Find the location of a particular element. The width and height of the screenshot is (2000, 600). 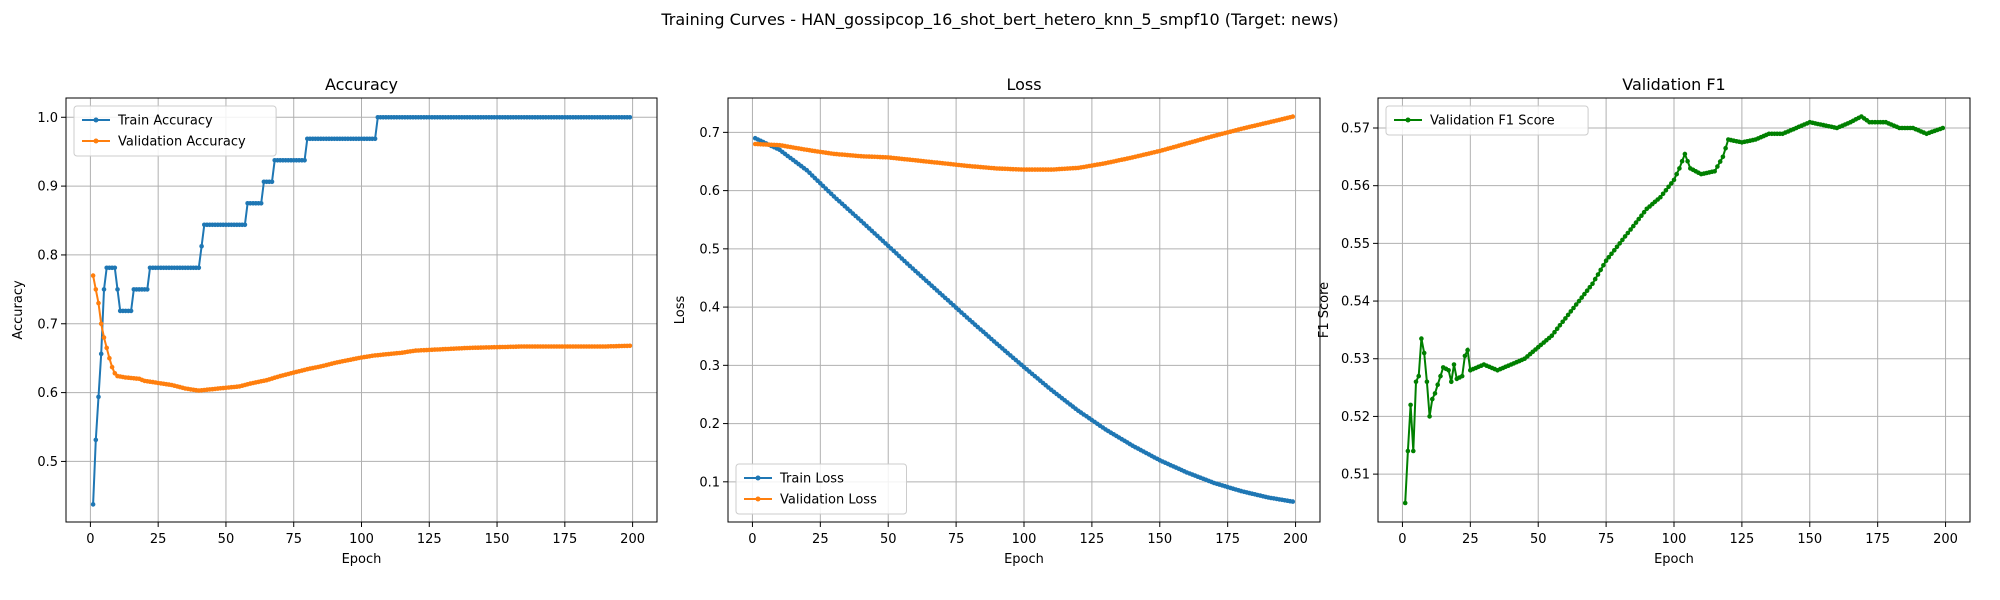

y-tick-label: 0.56 is located at coordinates (1355, 186).